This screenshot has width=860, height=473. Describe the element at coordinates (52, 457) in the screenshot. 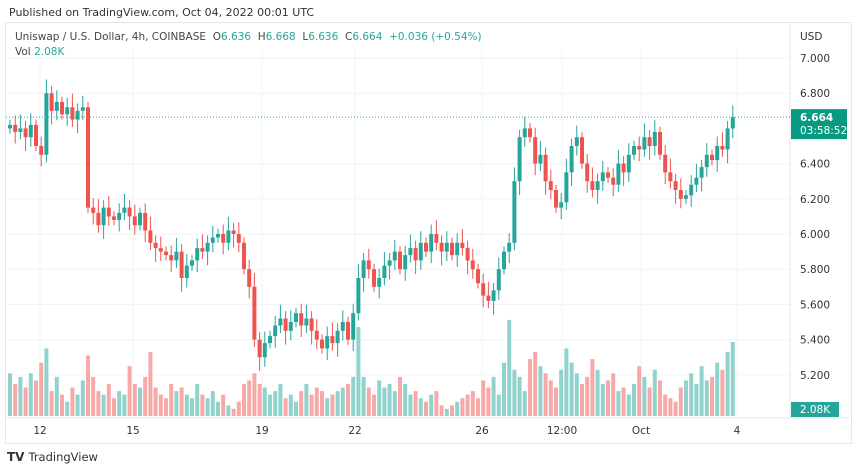

I see `tradingview-logo: TV TradingView` at that location.